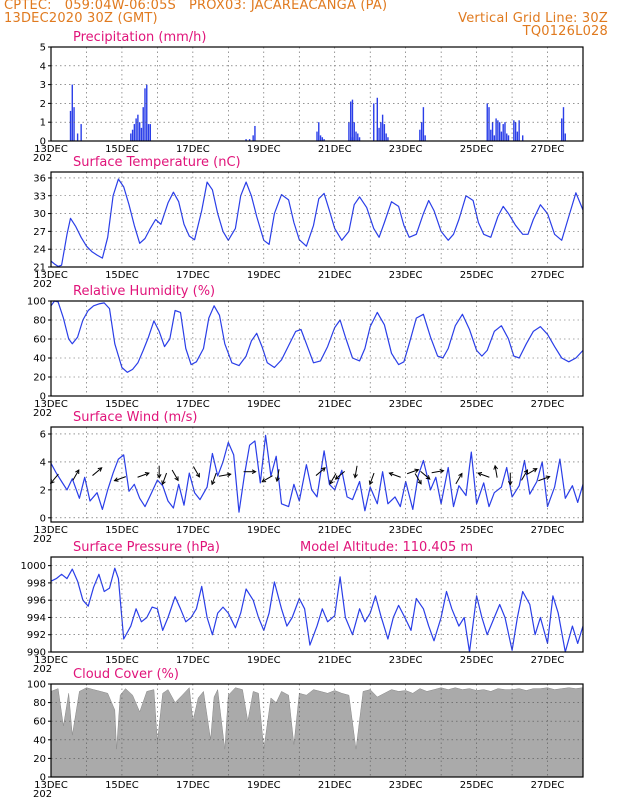 This screenshot has height=800, width=618. Describe the element at coordinates (264, 149) in the screenshot. I see `precip-xtick-label: 19DEC` at that location.